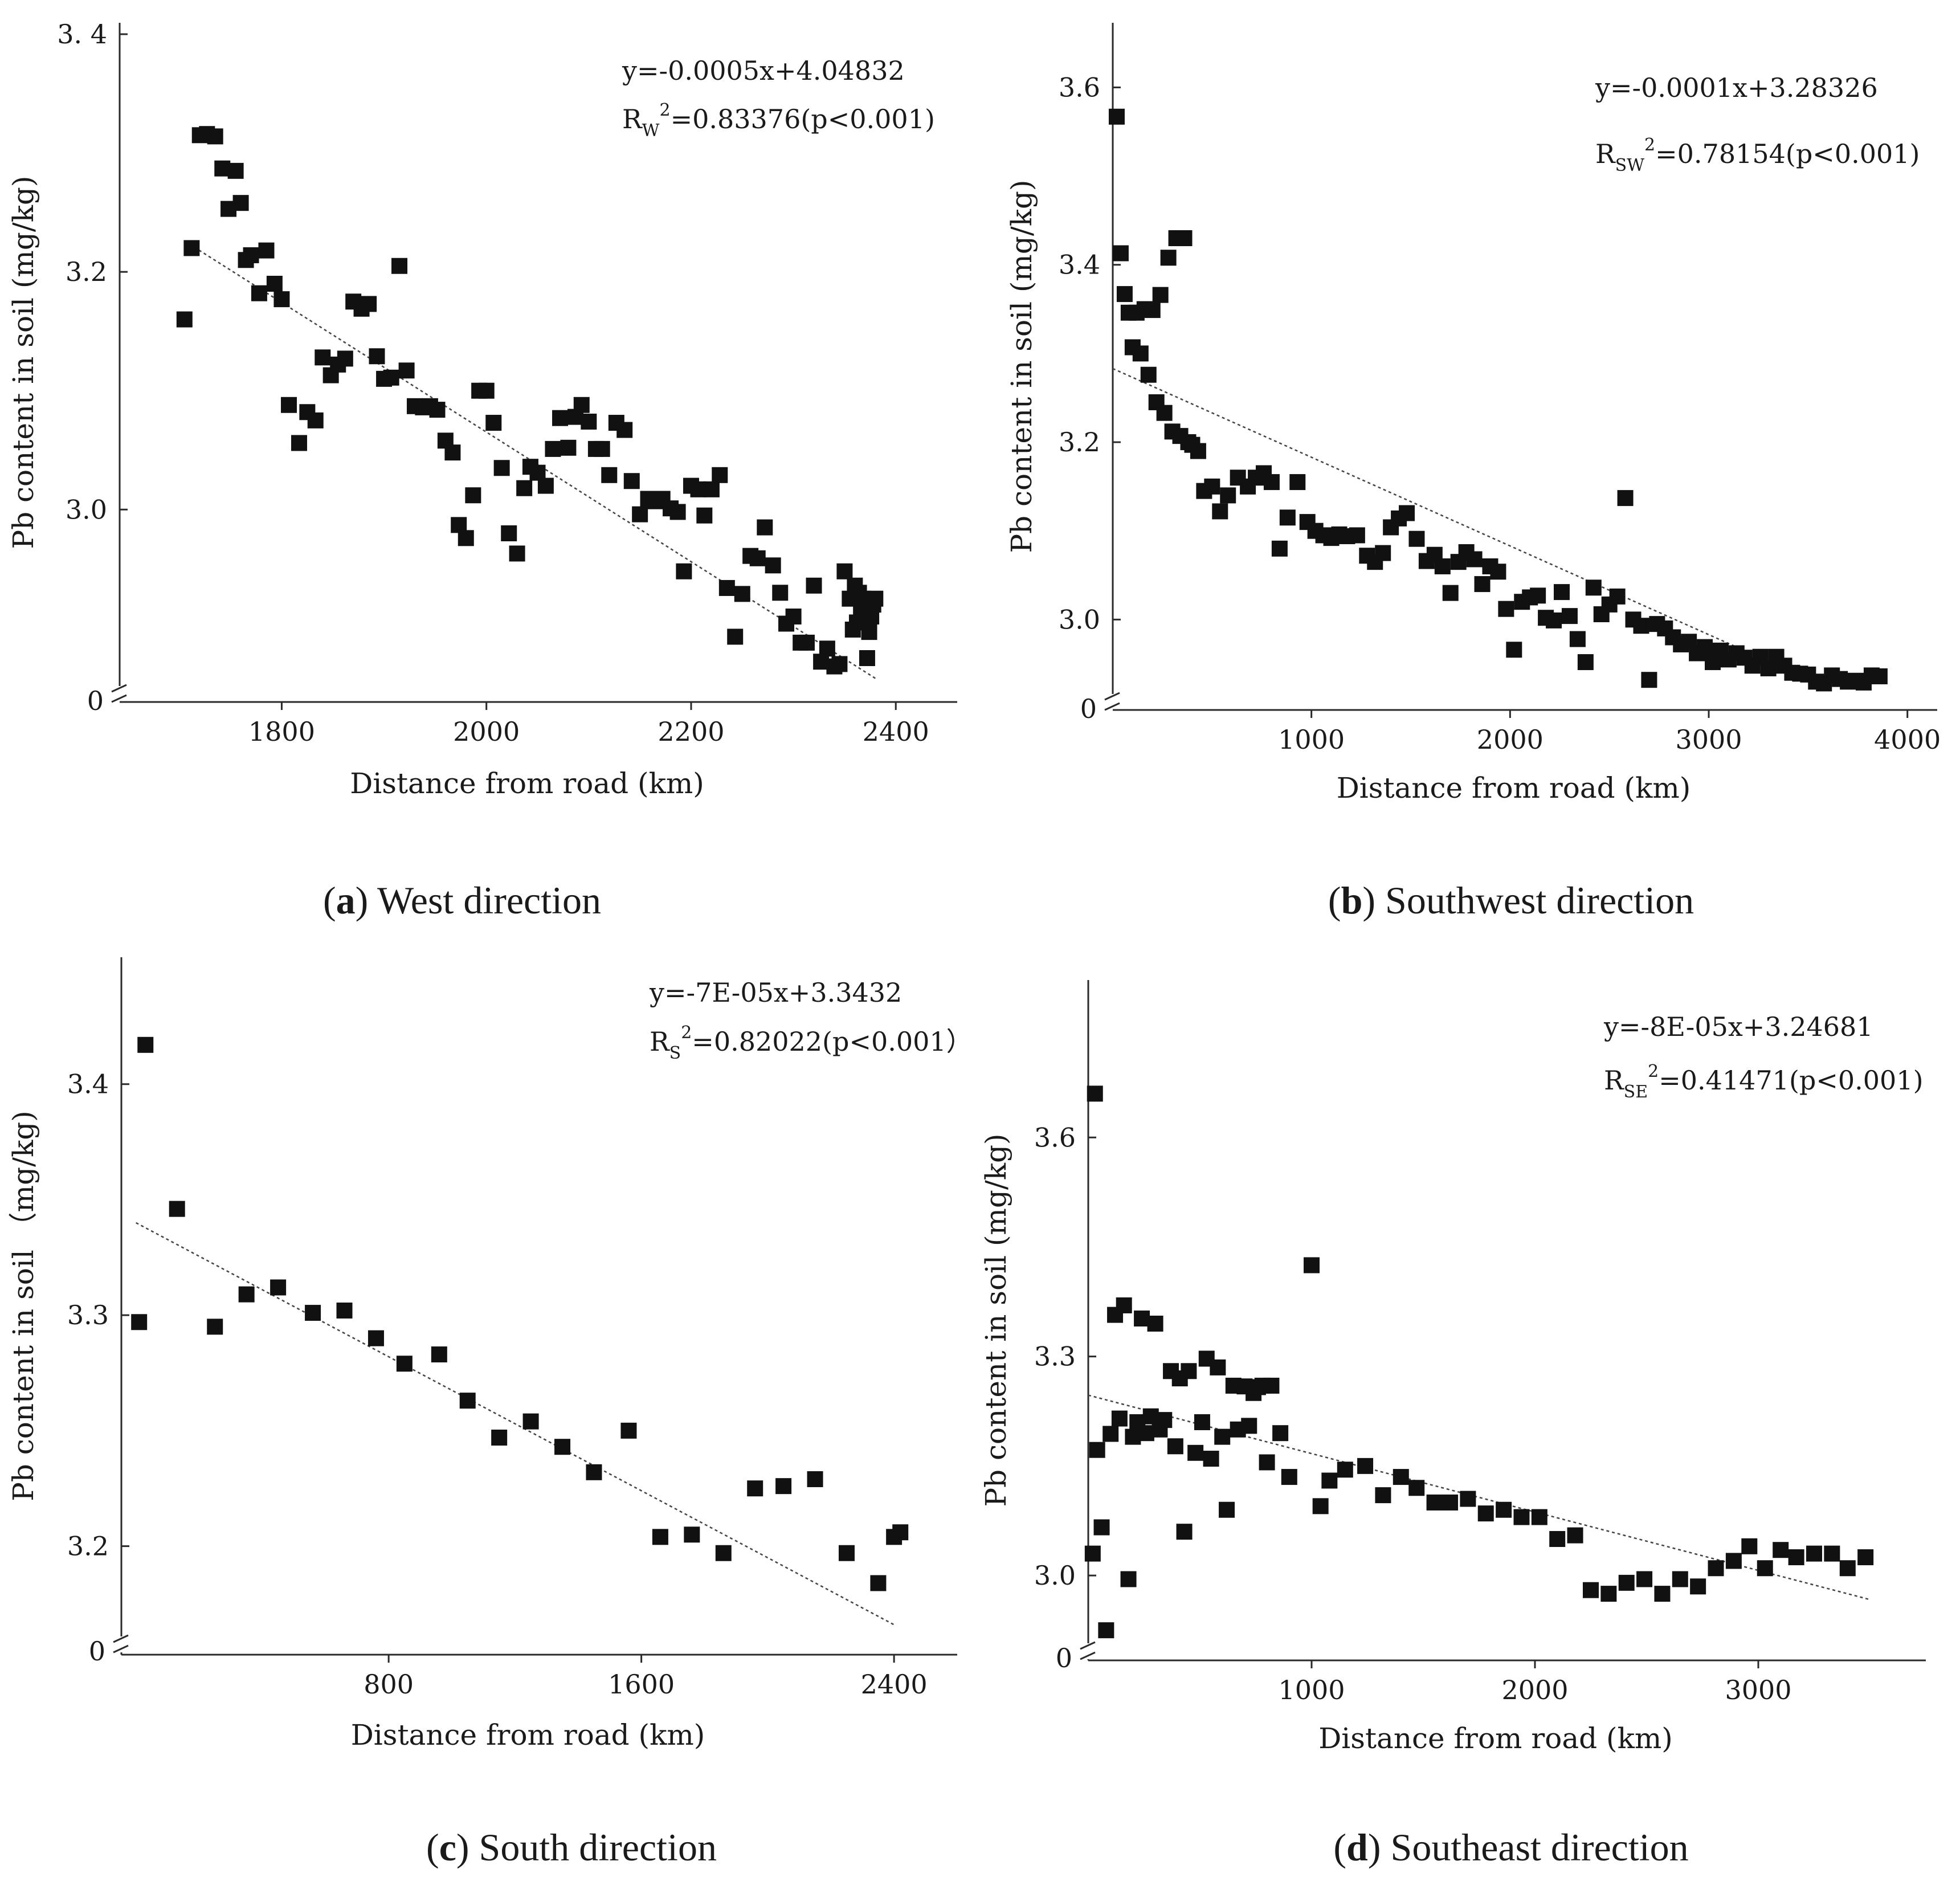  What do you see at coordinates (487, 731) in the screenshot?
I see `x-tick-label: 2000` at bounding box center [487, 731].